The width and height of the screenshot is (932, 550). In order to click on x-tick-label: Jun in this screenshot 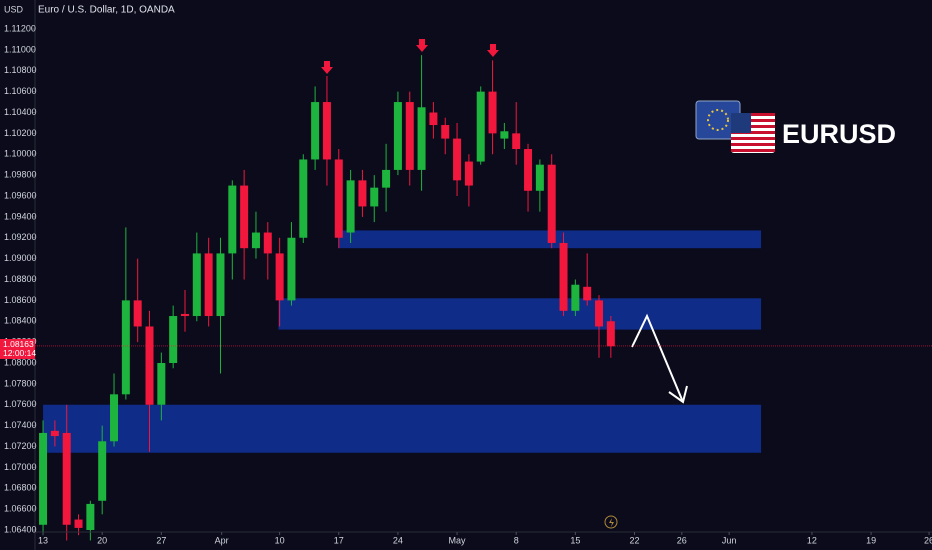, I will do `click(729, 540)`.